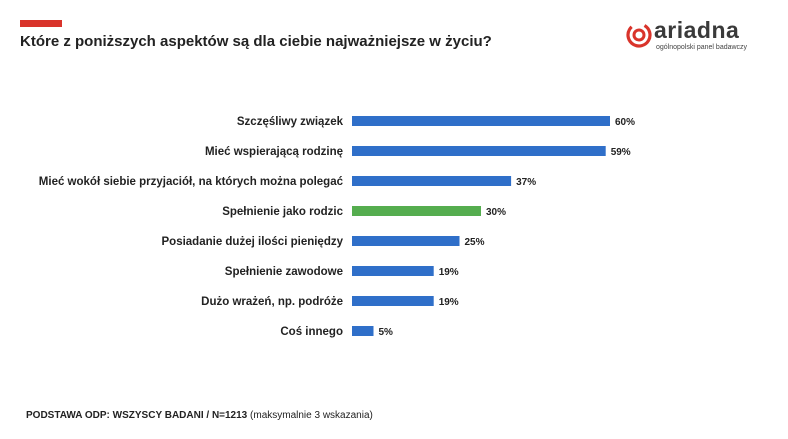  Describe the element at coordinates (137, 415) in the screenshot. I see `footer-base: PODSTAWA ODP: WSZYSCY BADANI / N=1213` at that location.